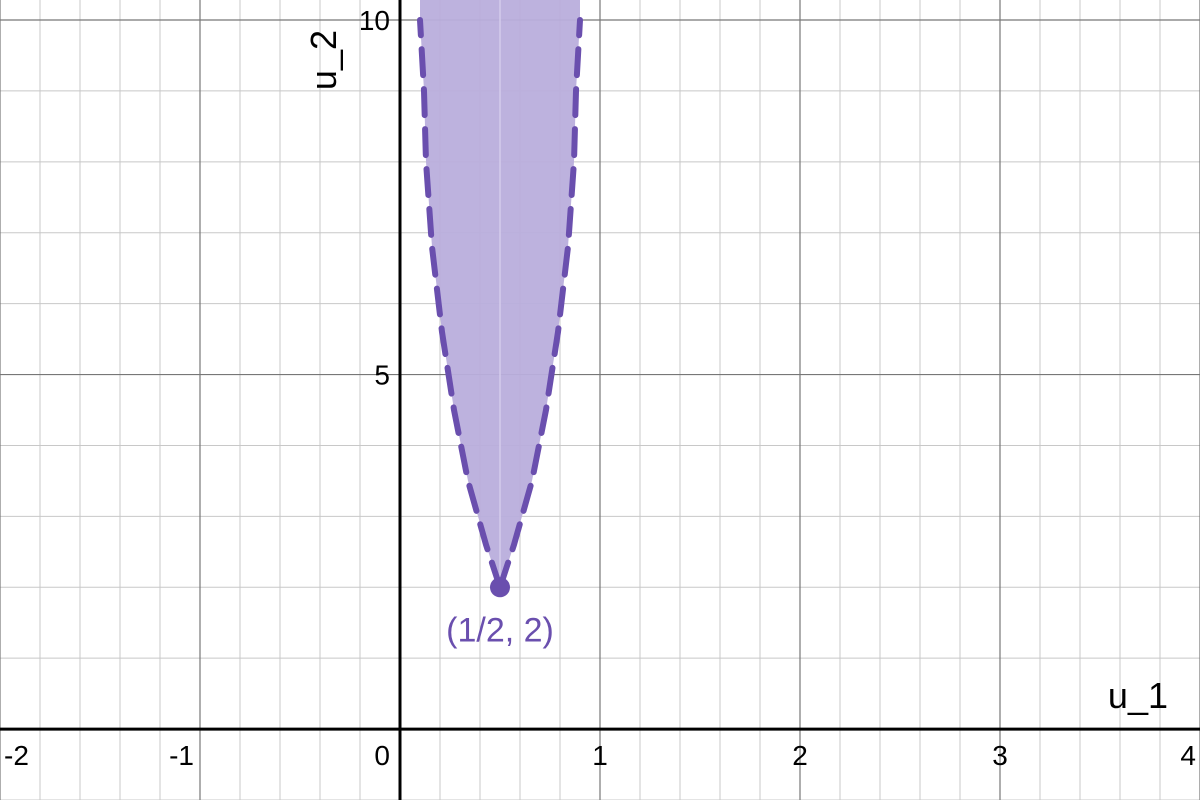 The width and height of the screenshot is (1200, 800). I want to click on right-boundary-curve, so click(540, 304).